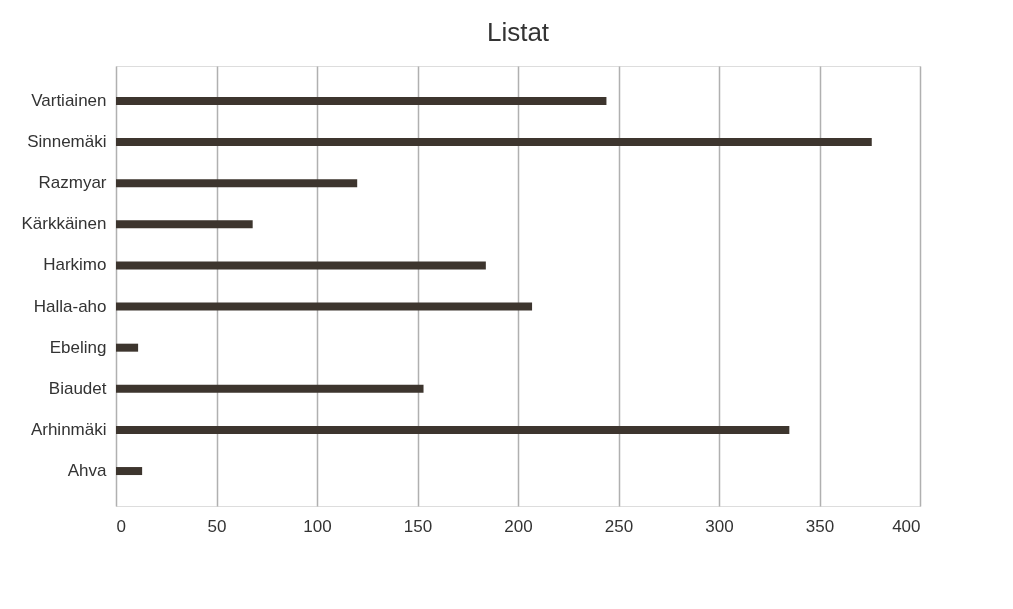  I want to click on x-tick-label: 100, so click(317, 526).